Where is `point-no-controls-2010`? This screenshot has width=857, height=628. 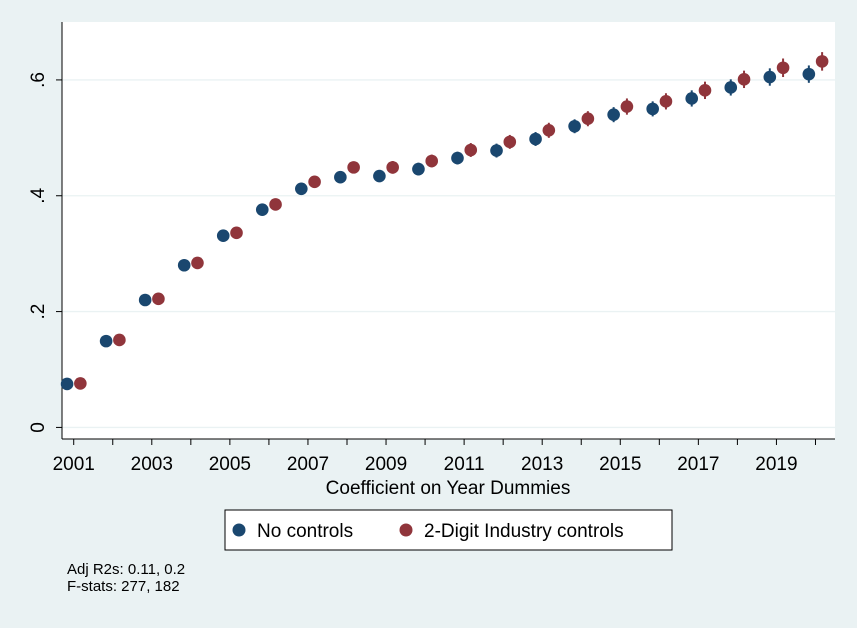
point-no-controls-2010 is located at coordinates (418, 169).